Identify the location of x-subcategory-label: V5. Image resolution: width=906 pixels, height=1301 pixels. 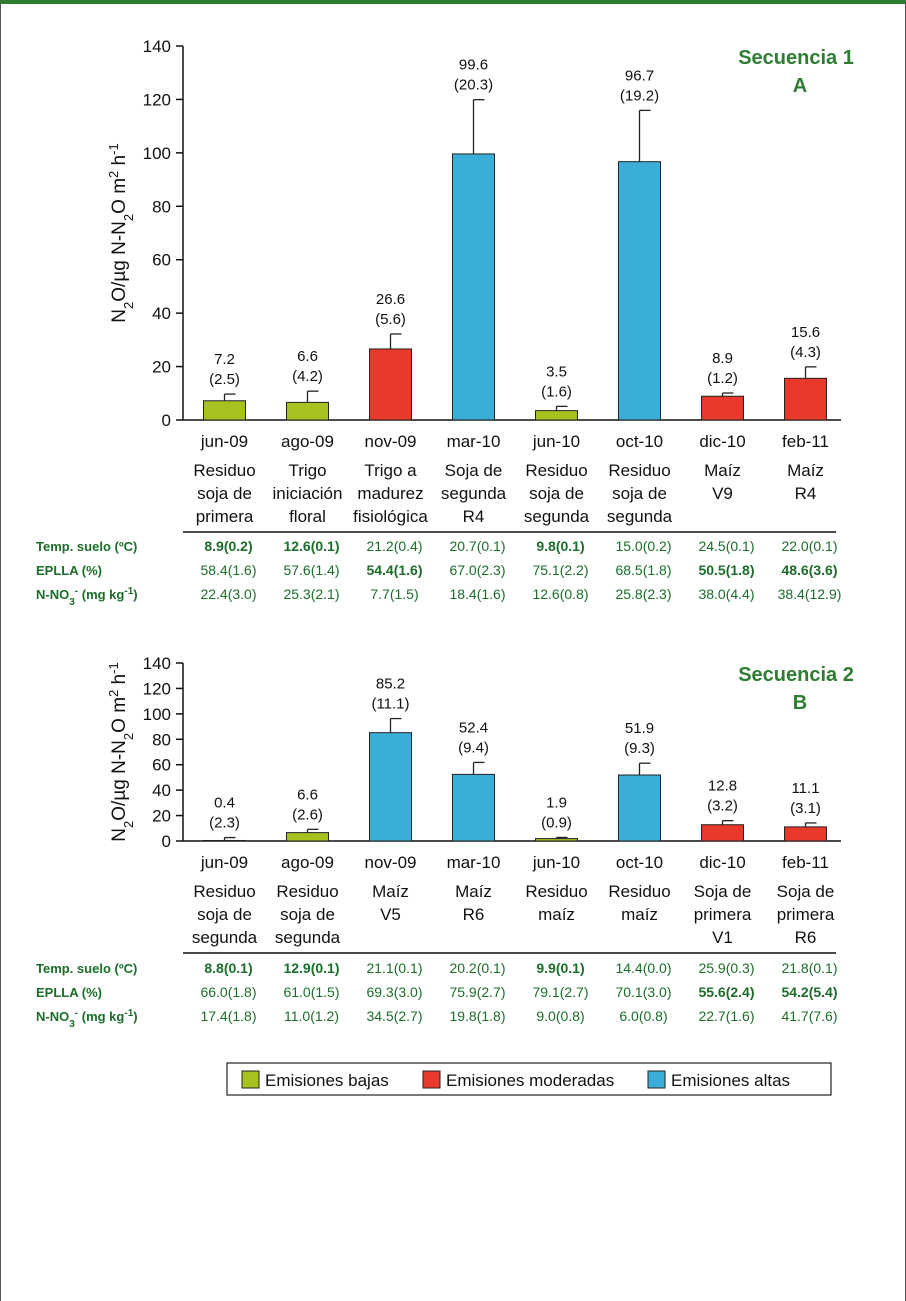
(390, 914).